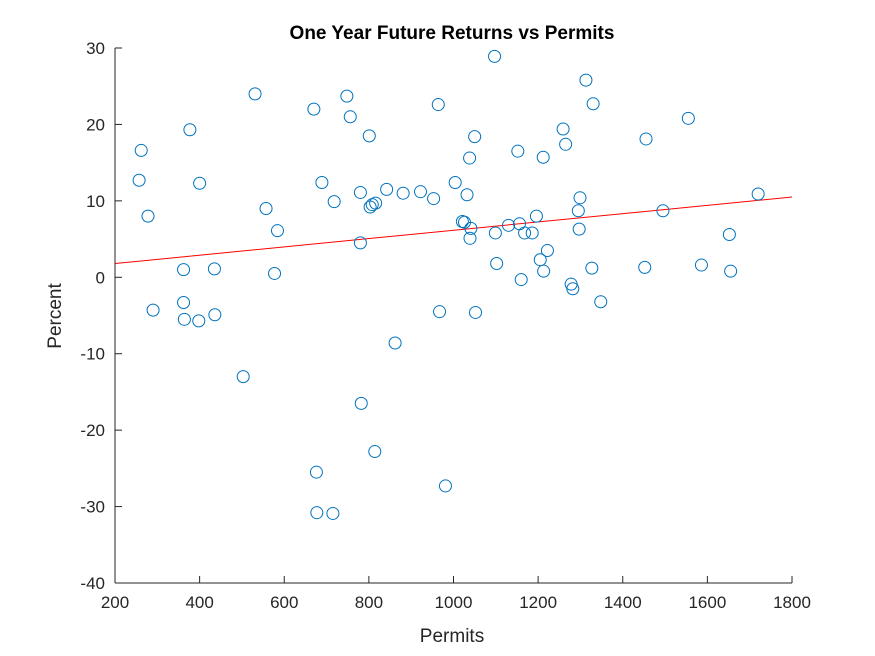  What do you see at coordinates (623, 602) in the screenshot?
I see `x-tick-label: 1400` at bounding box center [623, 602].